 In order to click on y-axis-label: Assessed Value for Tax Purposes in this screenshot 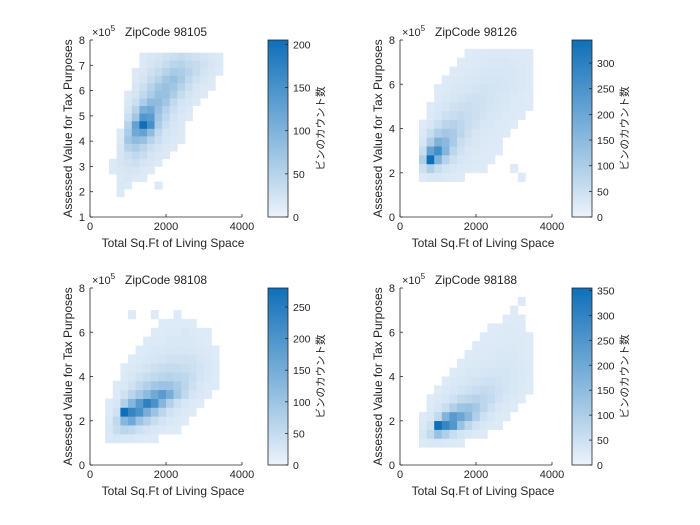, I will do `click(378, 376)`.